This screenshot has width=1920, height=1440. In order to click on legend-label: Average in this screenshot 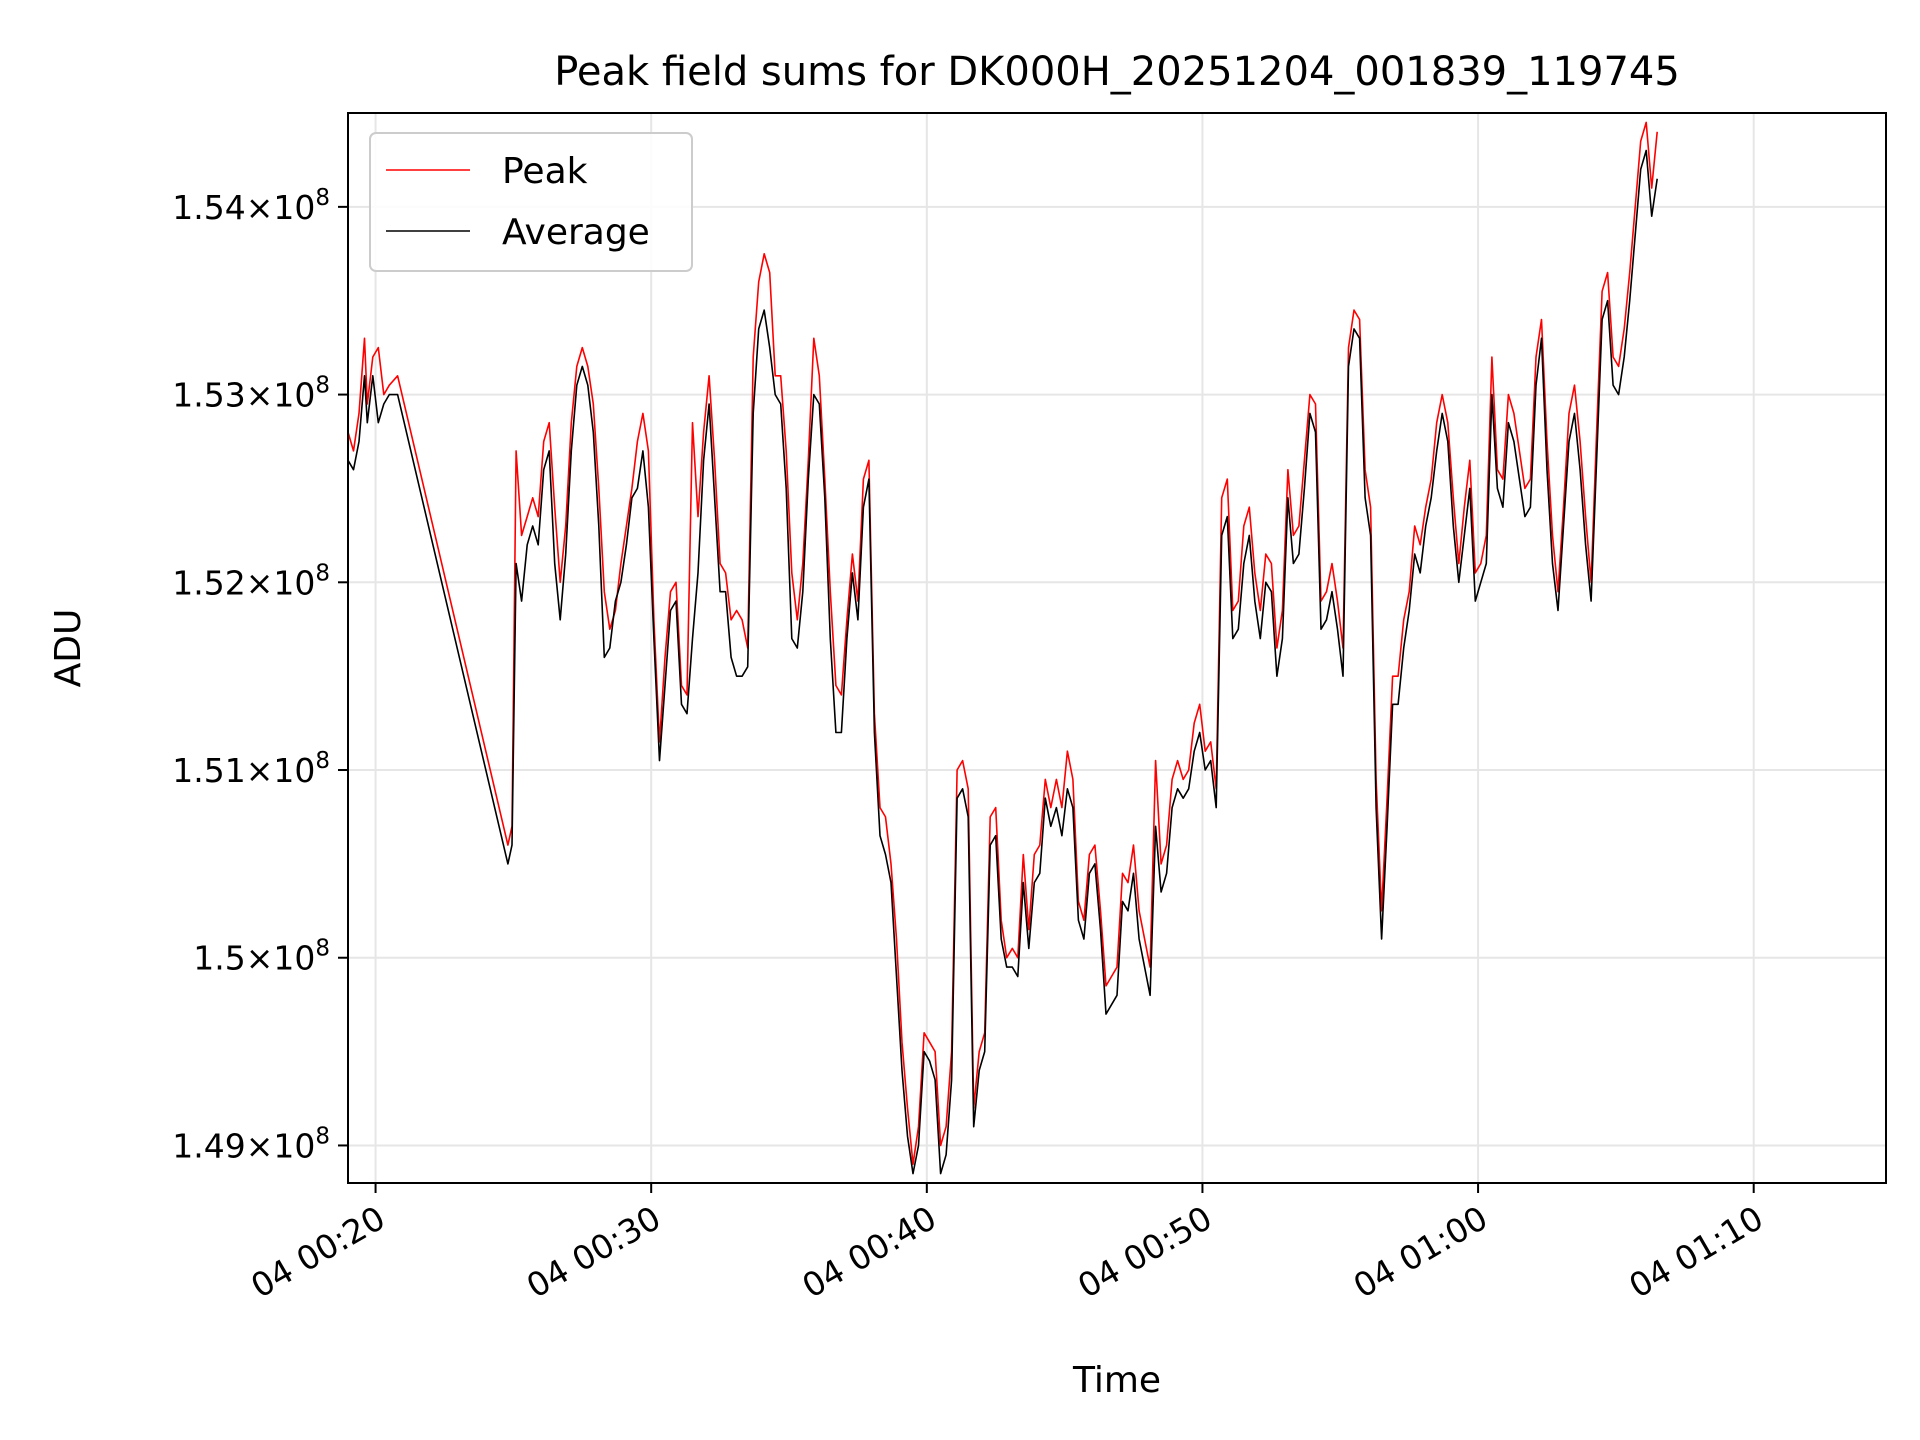, I will do `click(576, 232)`.